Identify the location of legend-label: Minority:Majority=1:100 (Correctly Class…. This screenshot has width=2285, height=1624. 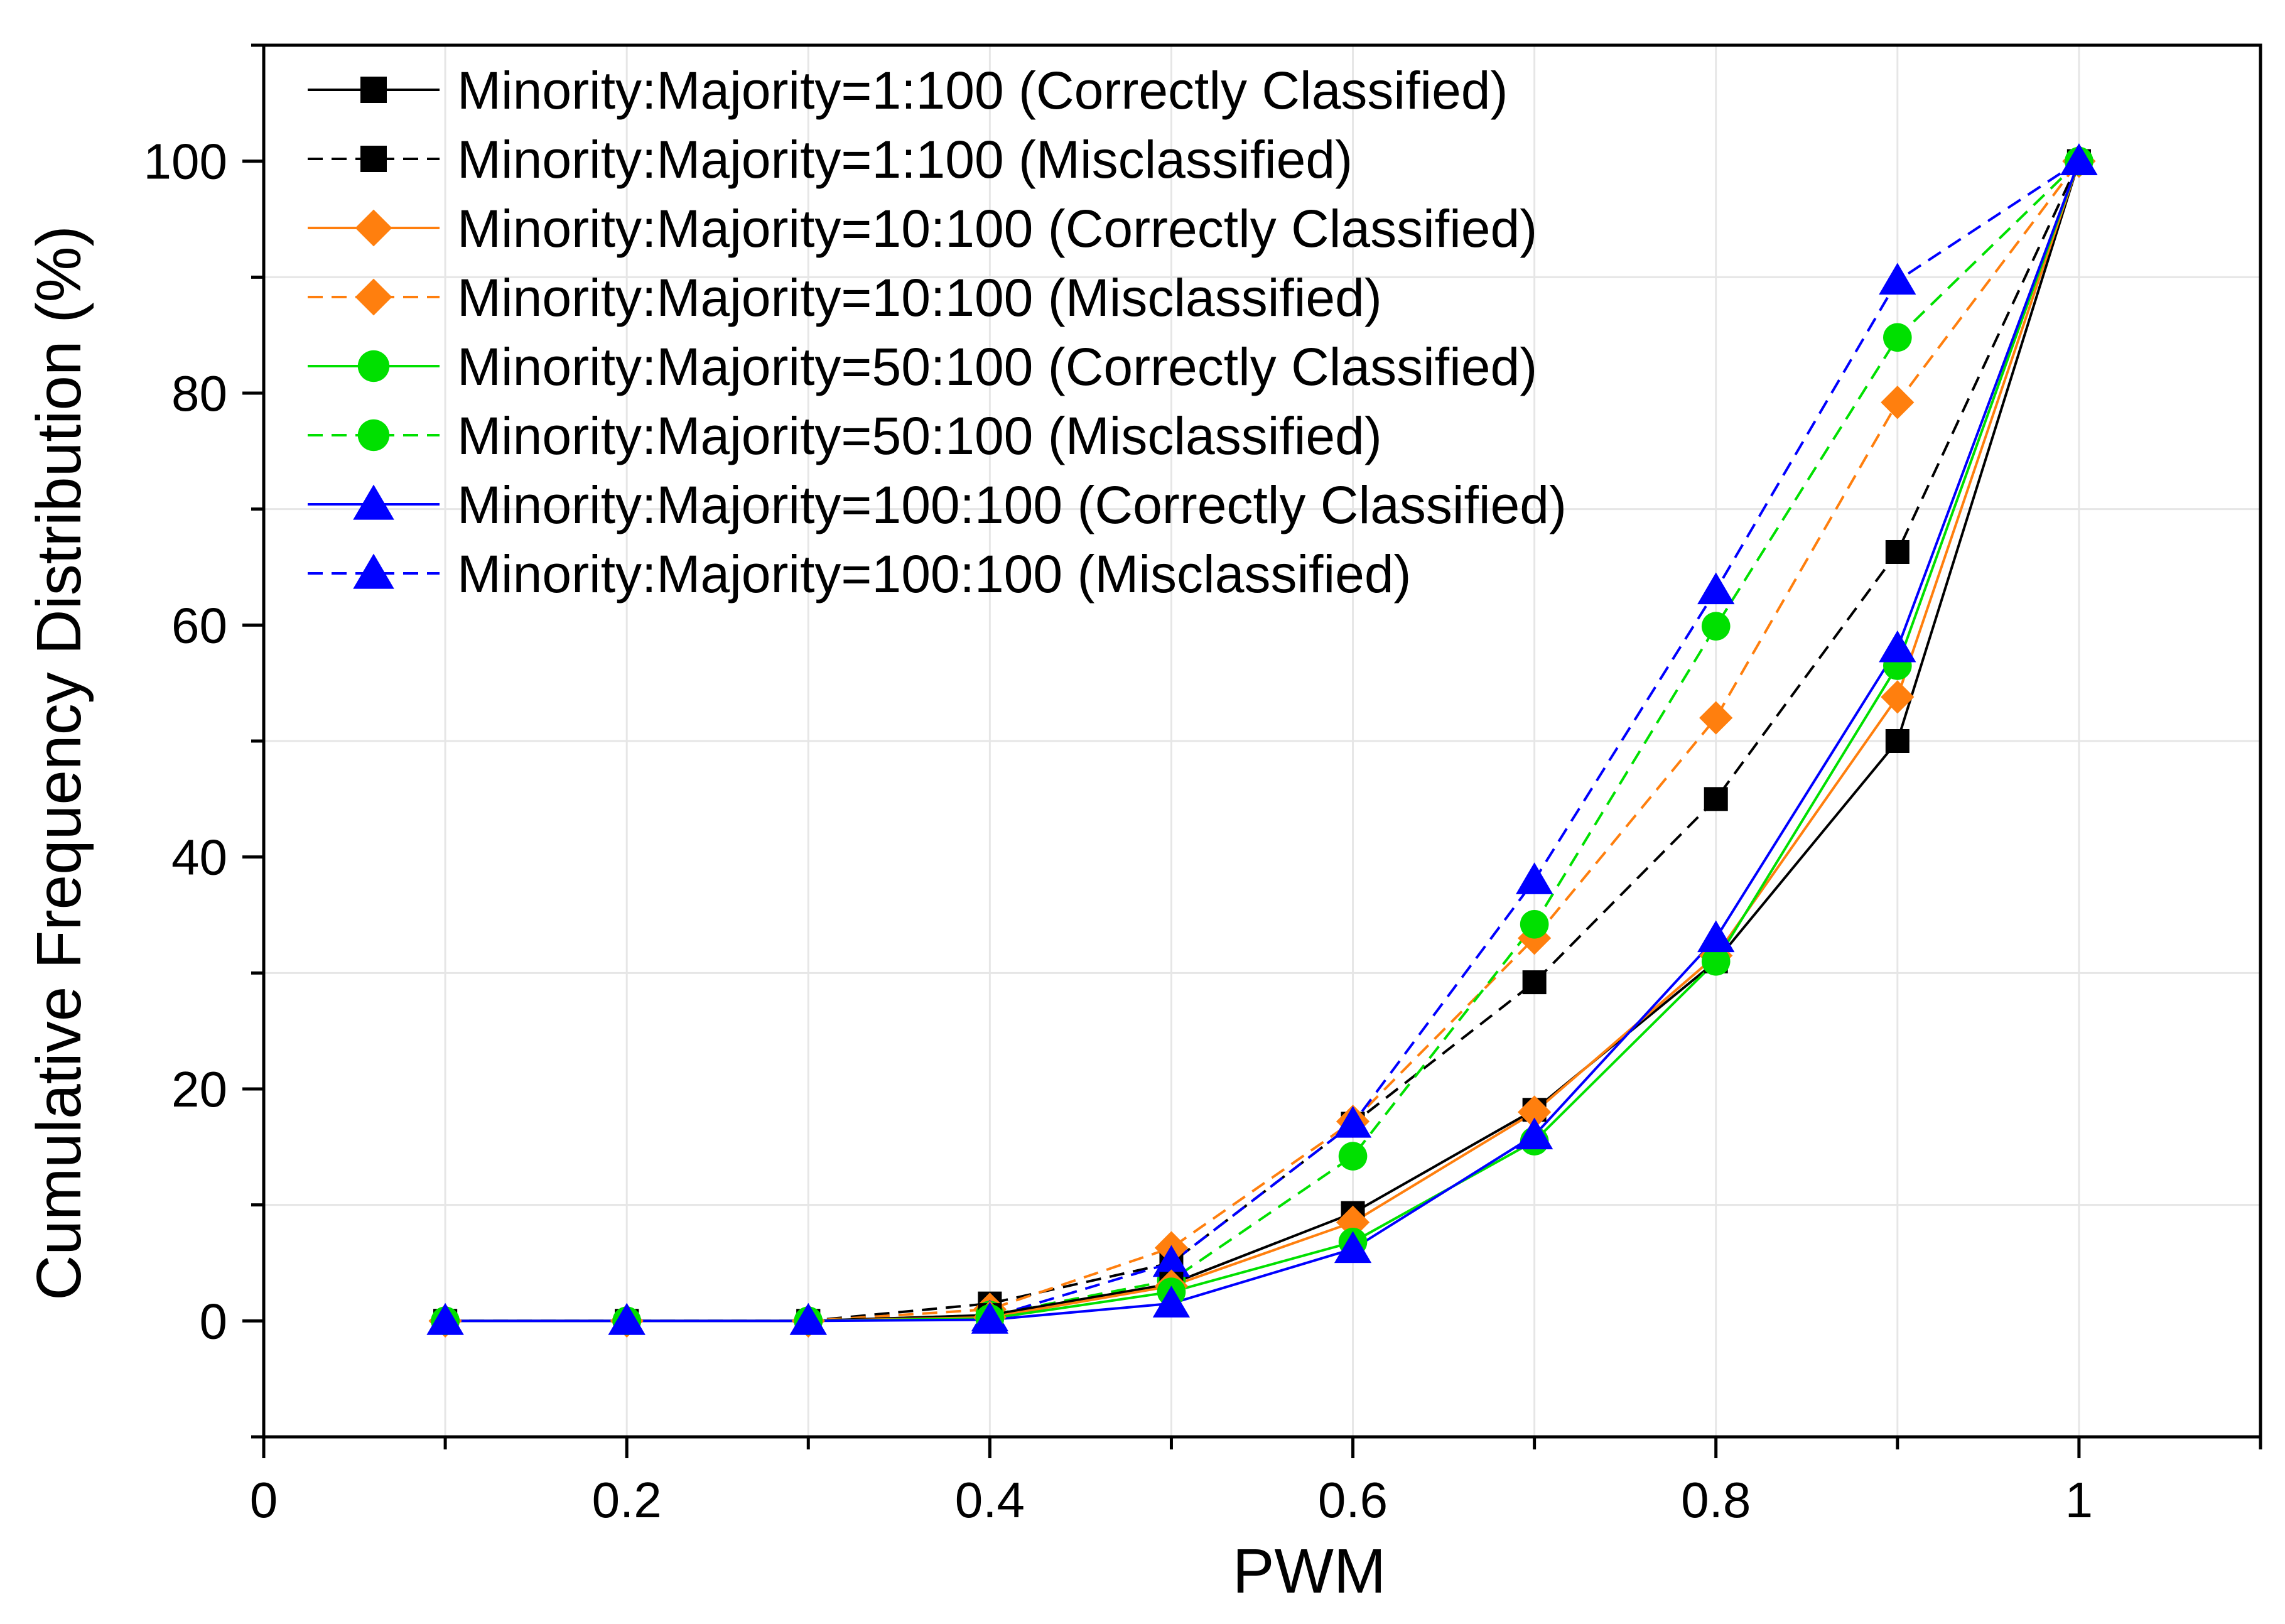
(982, 90).